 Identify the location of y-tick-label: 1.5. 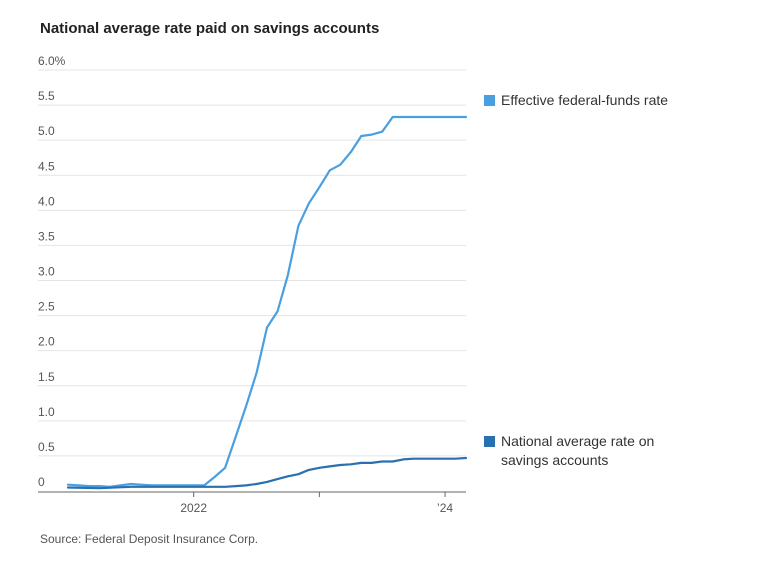
(46, 377).